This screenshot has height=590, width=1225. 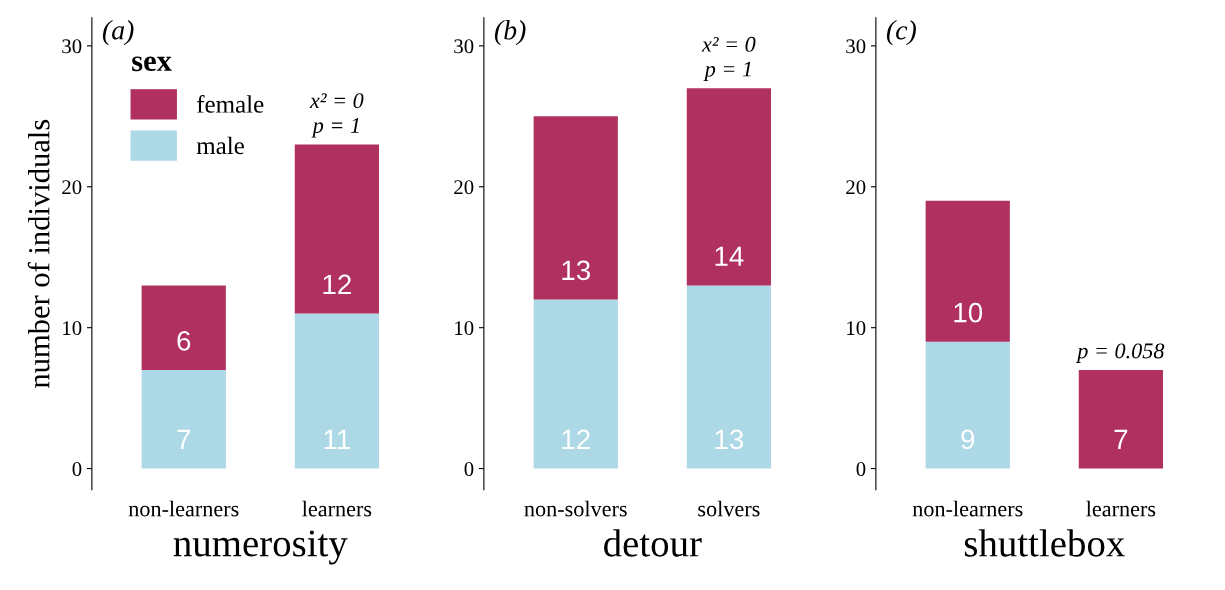 I want to click on x-tick-label: non-solvers, so click(x=575, y=508).